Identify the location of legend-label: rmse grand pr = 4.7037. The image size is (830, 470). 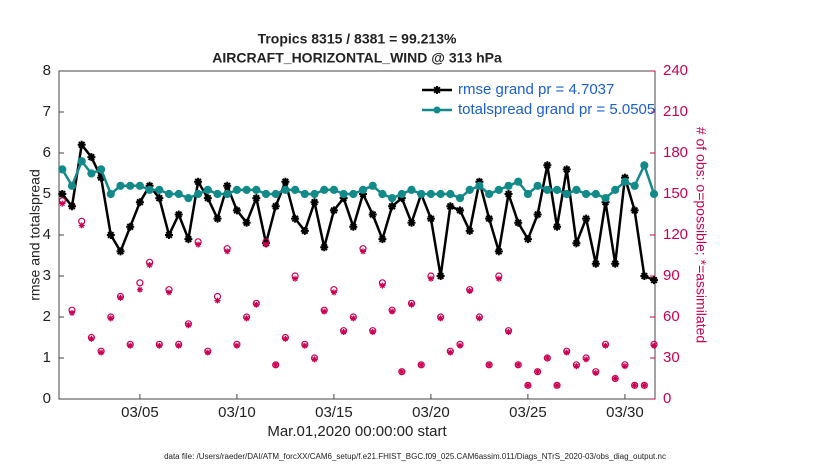
(536, 89).